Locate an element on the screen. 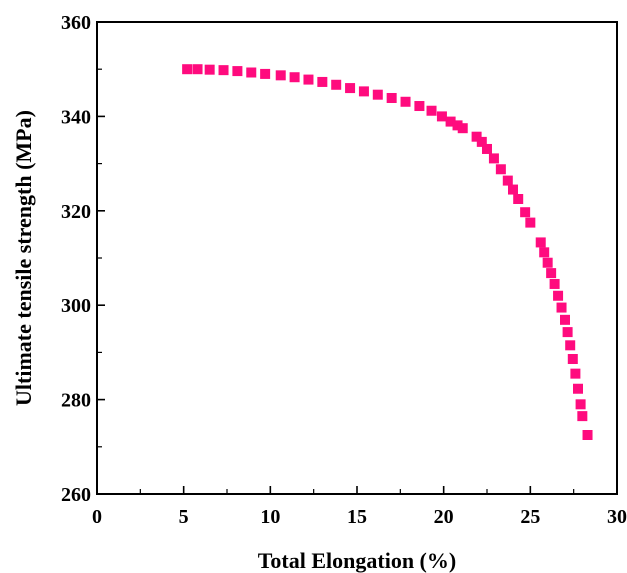 The height and width of the screenshot is (573, 627). x-axis-title: Total Elongation (%) is located at coordinates (357, 560).